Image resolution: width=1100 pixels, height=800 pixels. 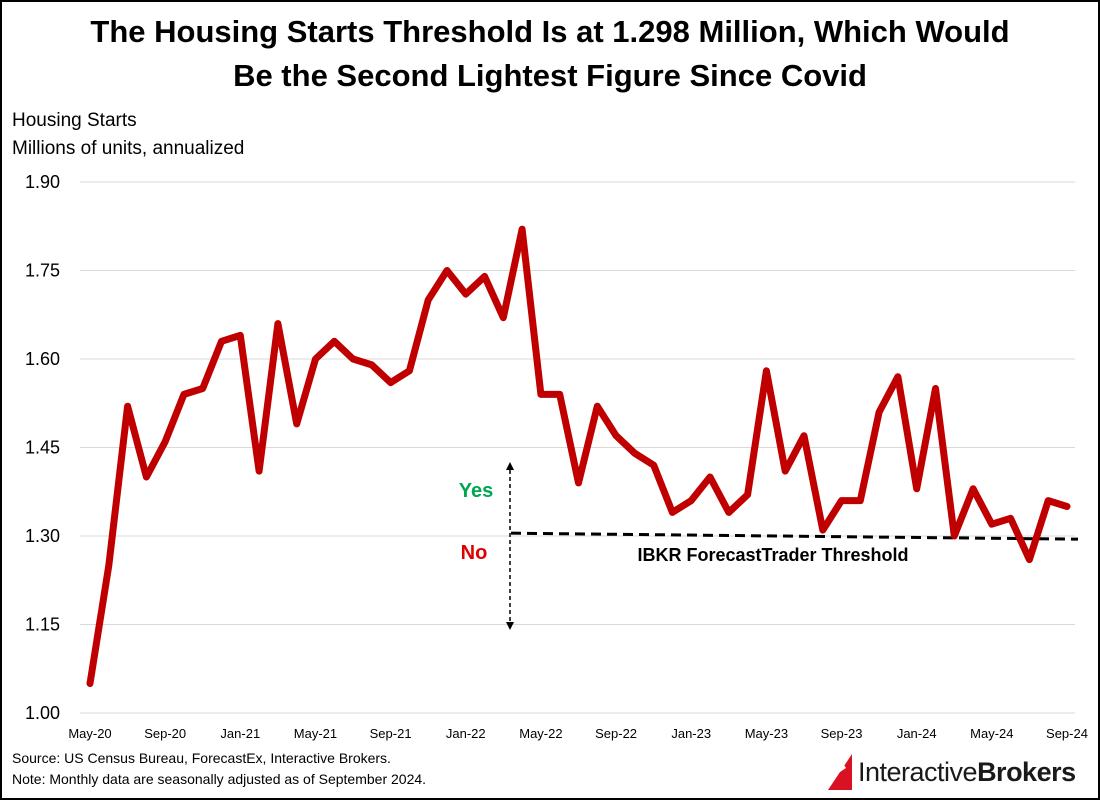 What do you see at coordinates (1067, 733) in the screenshot?
I see `x-tick-label: Sep-24` at bounding box center [1067, 733].